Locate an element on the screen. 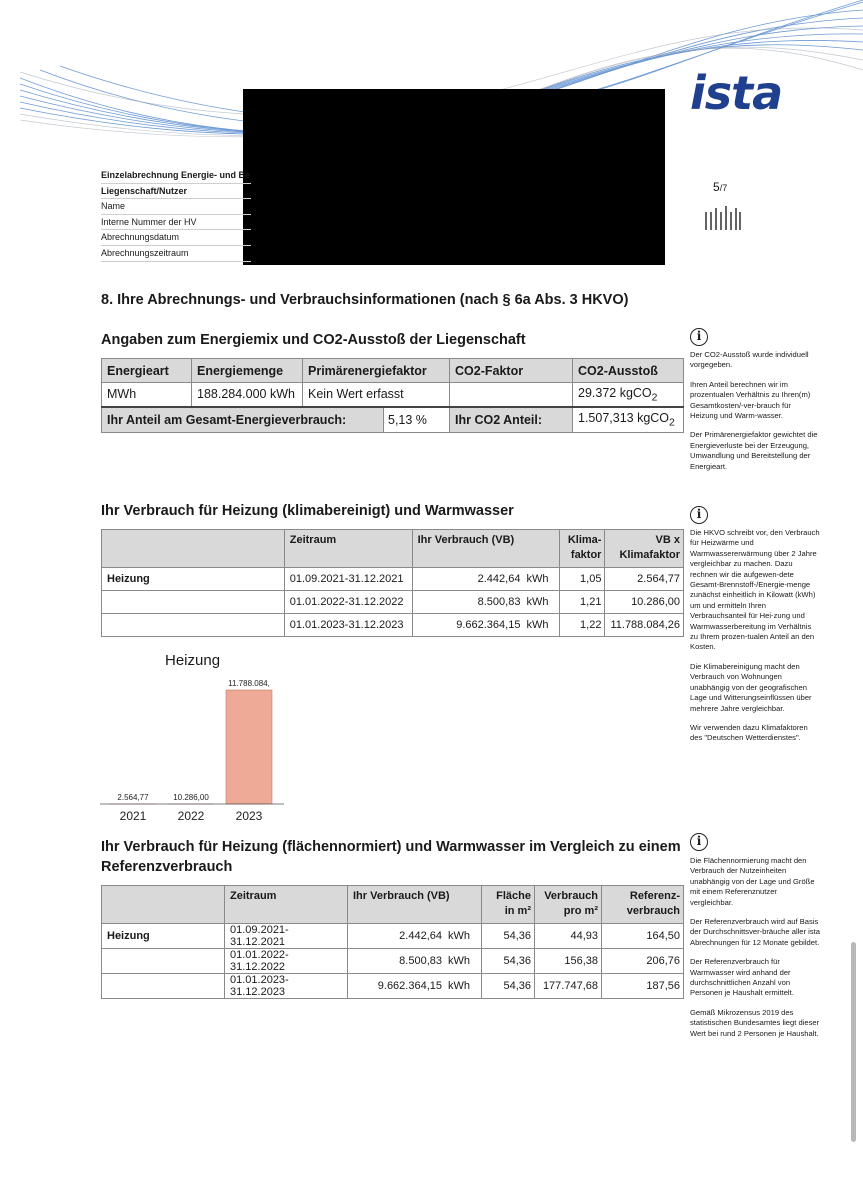 This screenshot has width=863, height=1200. col-header: Verbrauch pro m² is located at coordinates (568, 904).